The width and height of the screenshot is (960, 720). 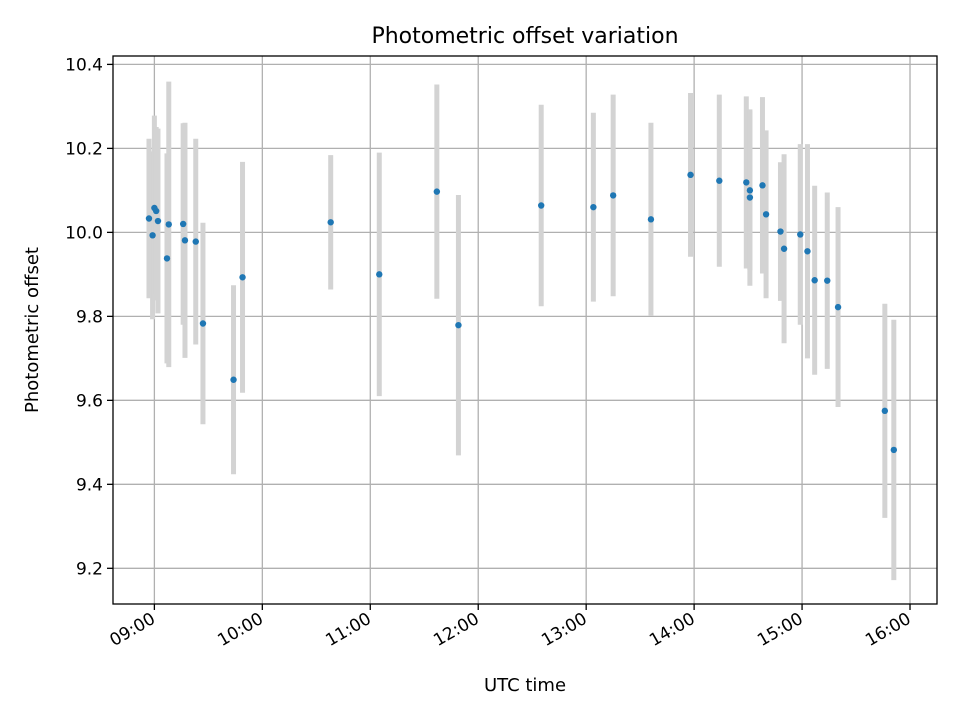 I want to click on y-tick-label: 10.4, so click(x=84, y=65).